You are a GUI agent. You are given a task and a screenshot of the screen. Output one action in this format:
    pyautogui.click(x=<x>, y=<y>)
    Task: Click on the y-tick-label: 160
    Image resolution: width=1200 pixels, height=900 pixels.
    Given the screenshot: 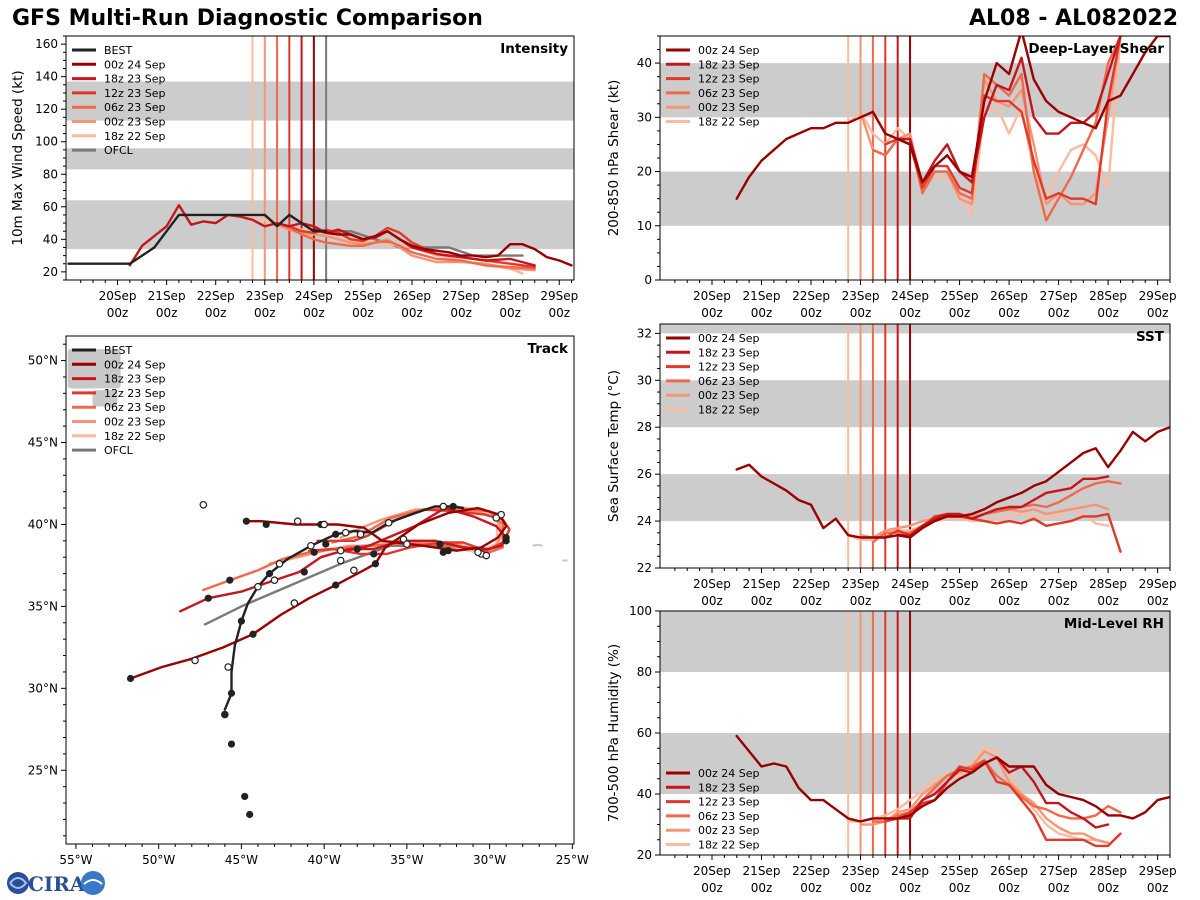 What is the action you would take?
    pyautogui.click(x=46, y=44)
    